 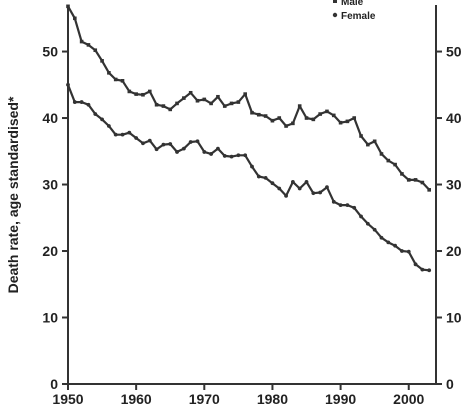 What do you see at coordinates (335, 15) in the screenshot?
I see `legend-marker-female` at bounding box center [335, 15].